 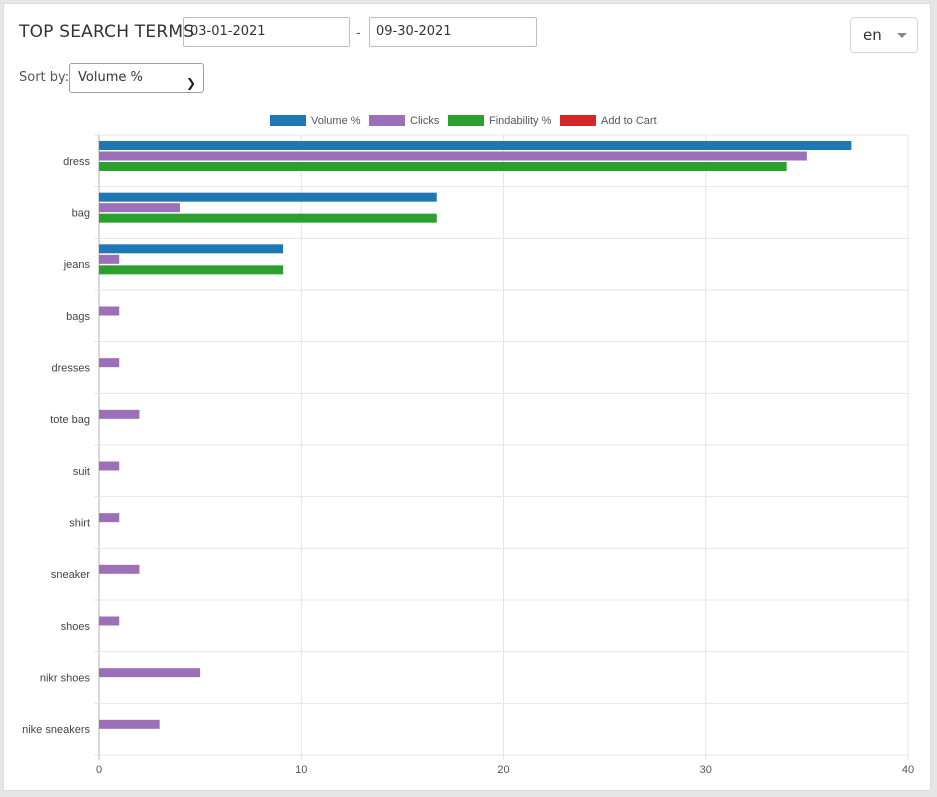 What do you see at coordinates (70, 575) in the screenshot?
I see `y-tick-label: sneaker` at bounding box center [70, 575].